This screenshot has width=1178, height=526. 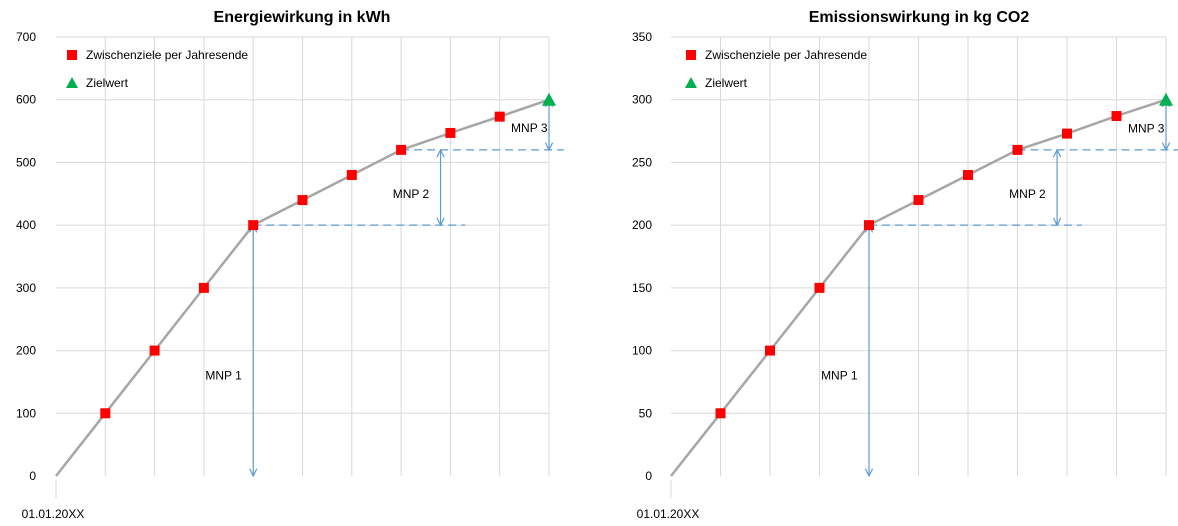 What do you see at coordinates (26, 225) in the screenshot?
I see `y-tick-label: 400` at bounding box center [26, 225].